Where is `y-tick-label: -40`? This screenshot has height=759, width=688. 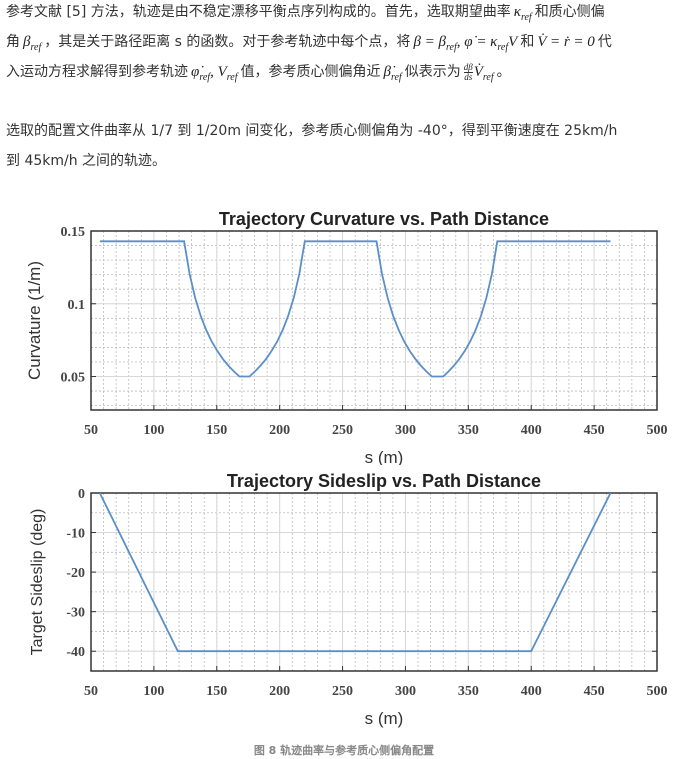
y-tick-label: -40 is located at coordinates (75, 652).